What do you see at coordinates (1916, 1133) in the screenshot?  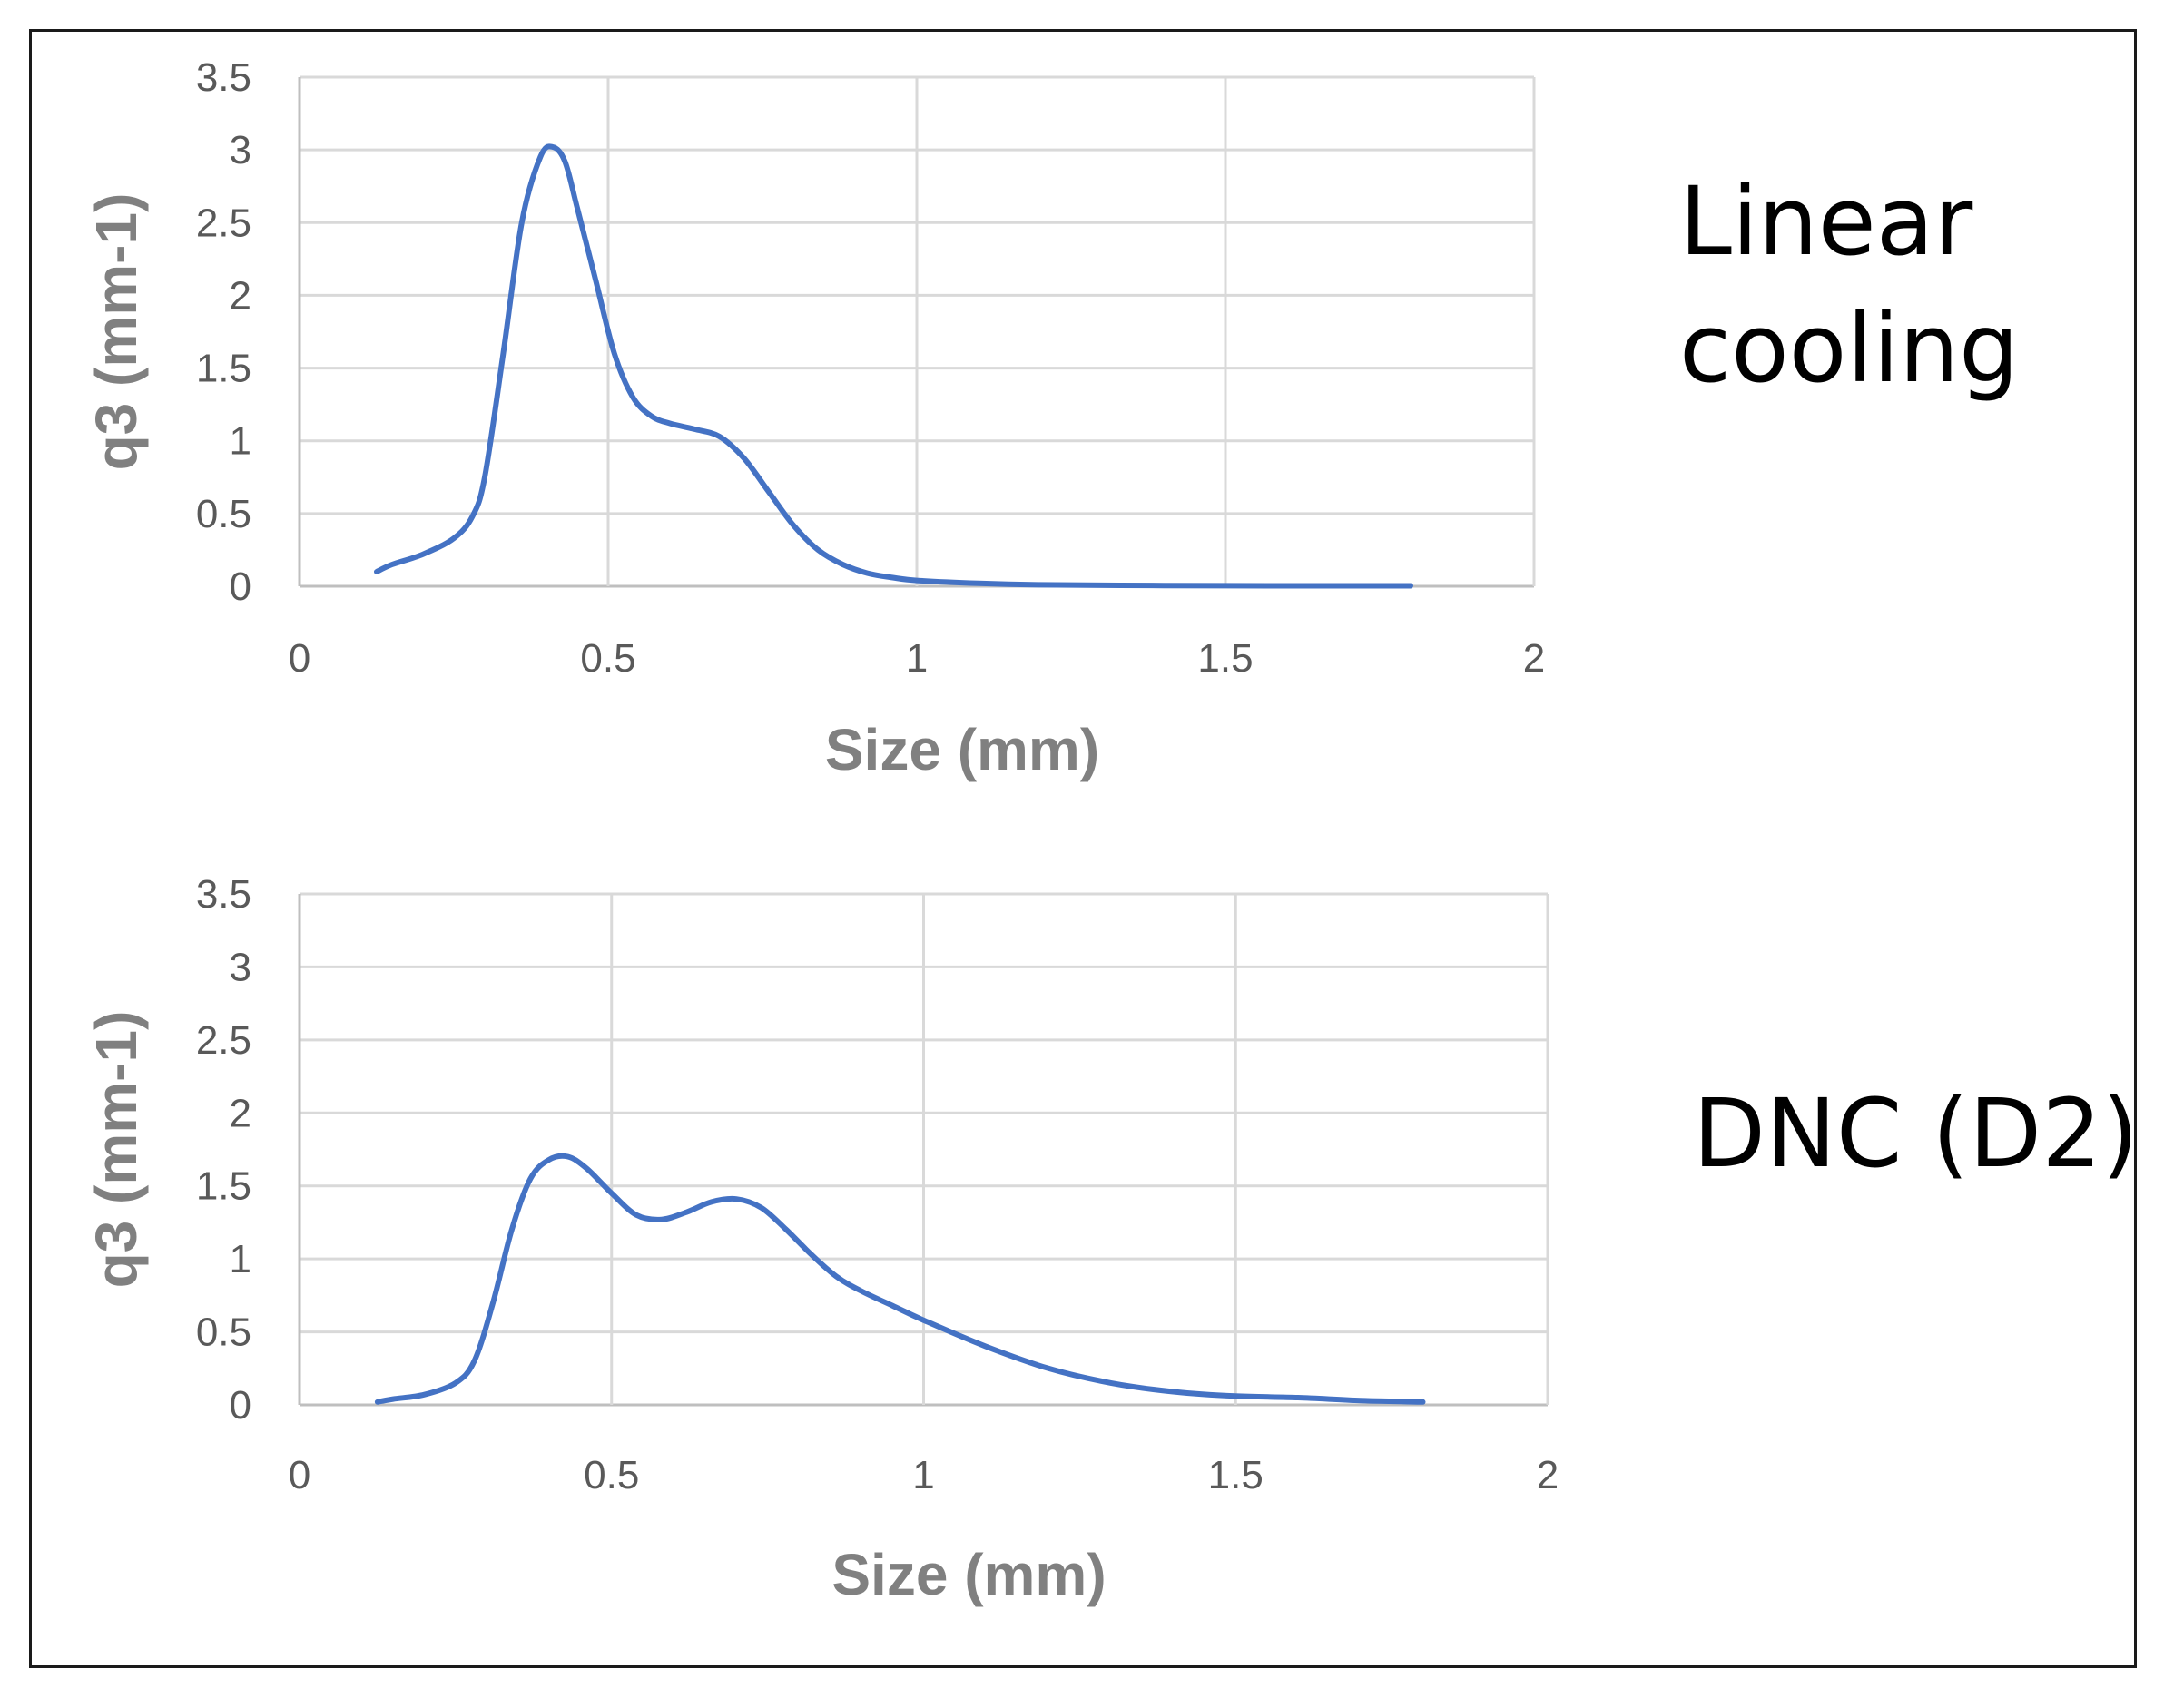 I see `side-label: DNC (D2)` at bounding box center [1916, 1133].